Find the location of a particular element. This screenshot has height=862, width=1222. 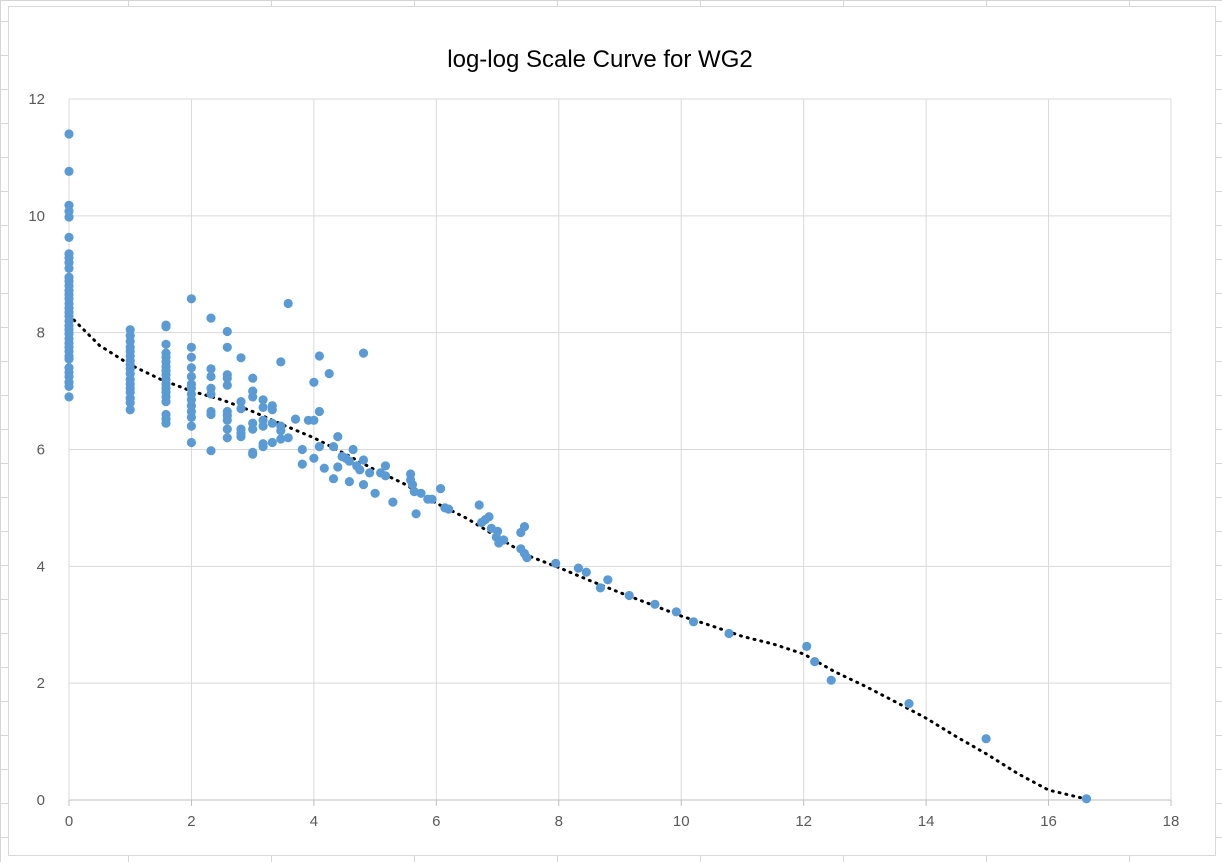

x-tick-label: 18 is located at coordinates (1171, 821).